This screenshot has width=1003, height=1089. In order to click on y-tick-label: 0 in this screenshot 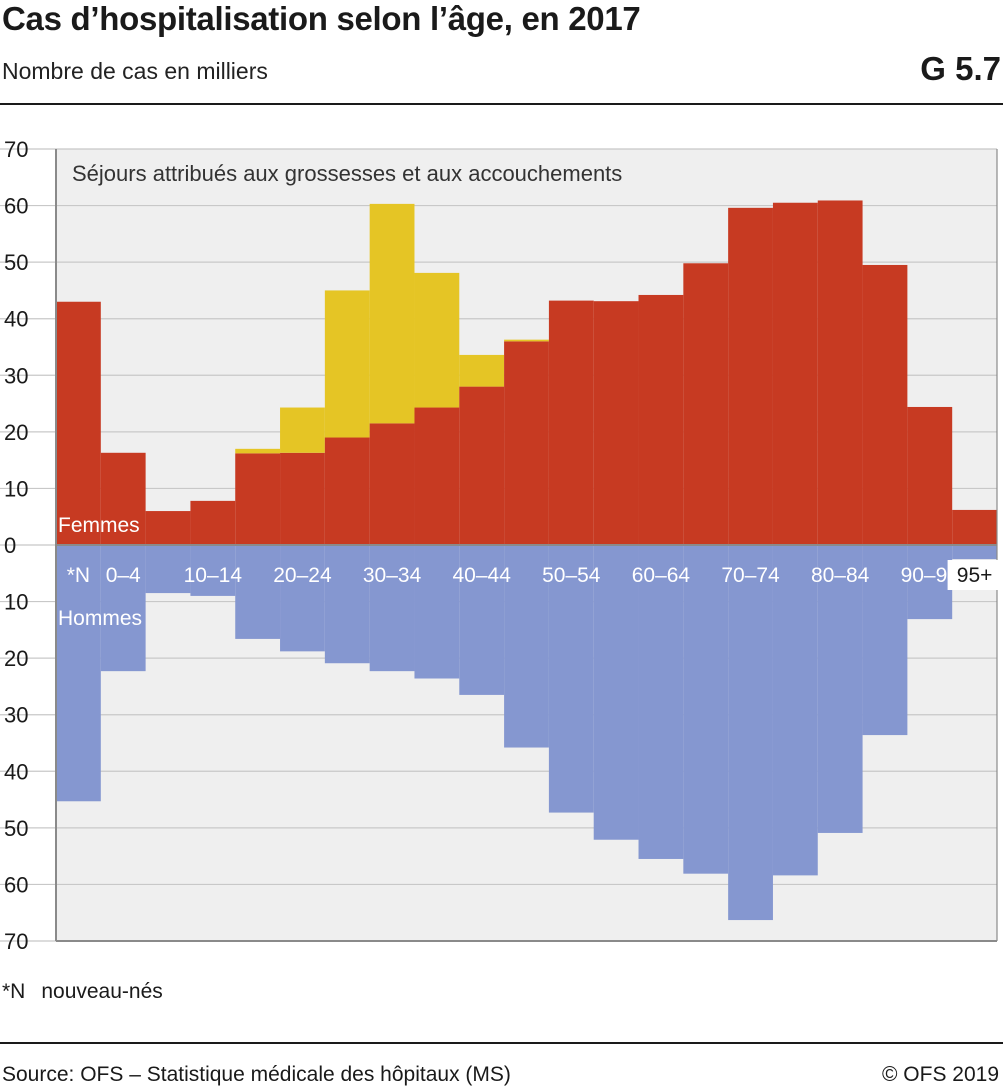, I will do `click(10, 545)`.